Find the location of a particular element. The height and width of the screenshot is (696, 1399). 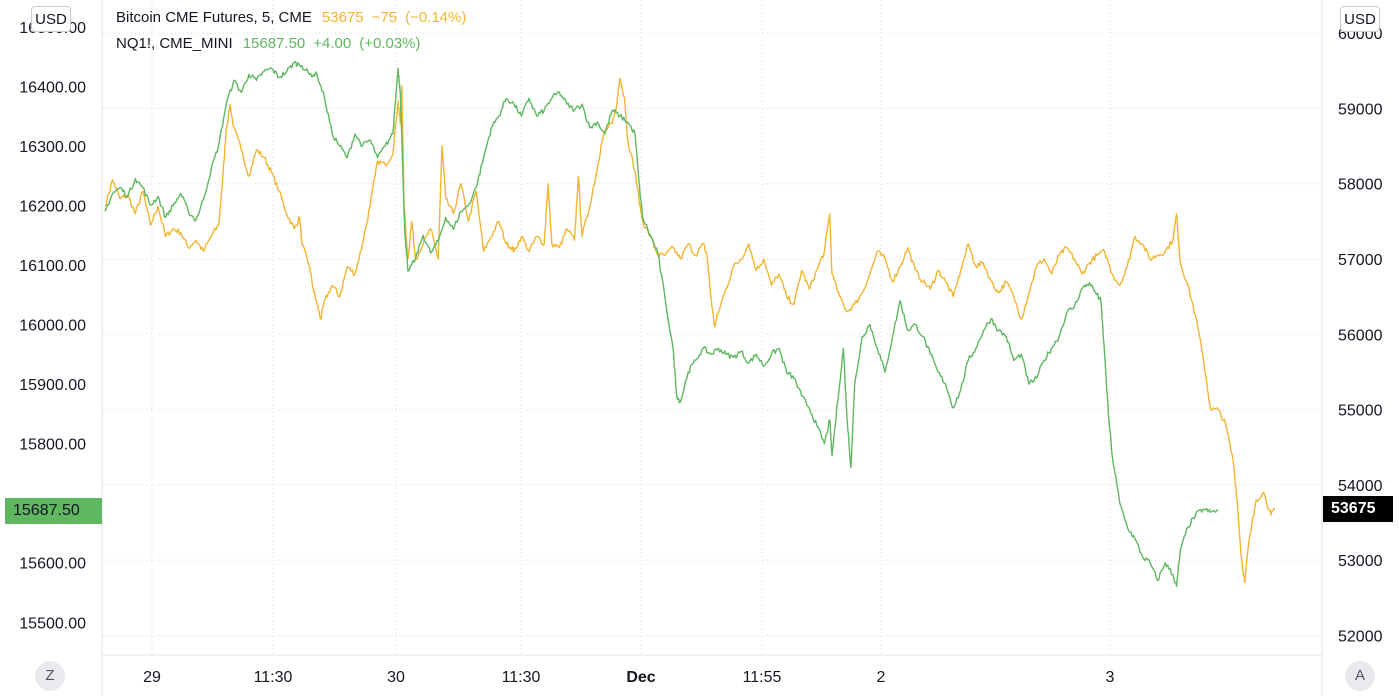

auto-scale-button: A is located at coordinates (1360, 676).